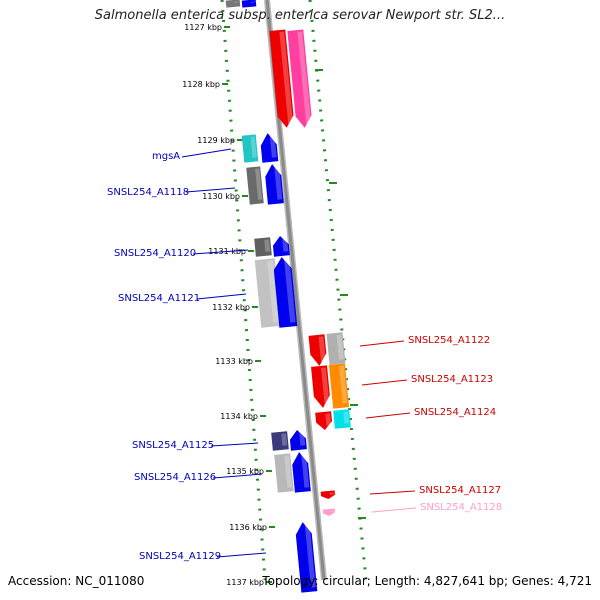 The image size is (600, 600). What do you see at coordinates (248, 527) in the screenshot?
I see `kbp-tick-label: 1136 kbp` at bounding box center [248, 527].